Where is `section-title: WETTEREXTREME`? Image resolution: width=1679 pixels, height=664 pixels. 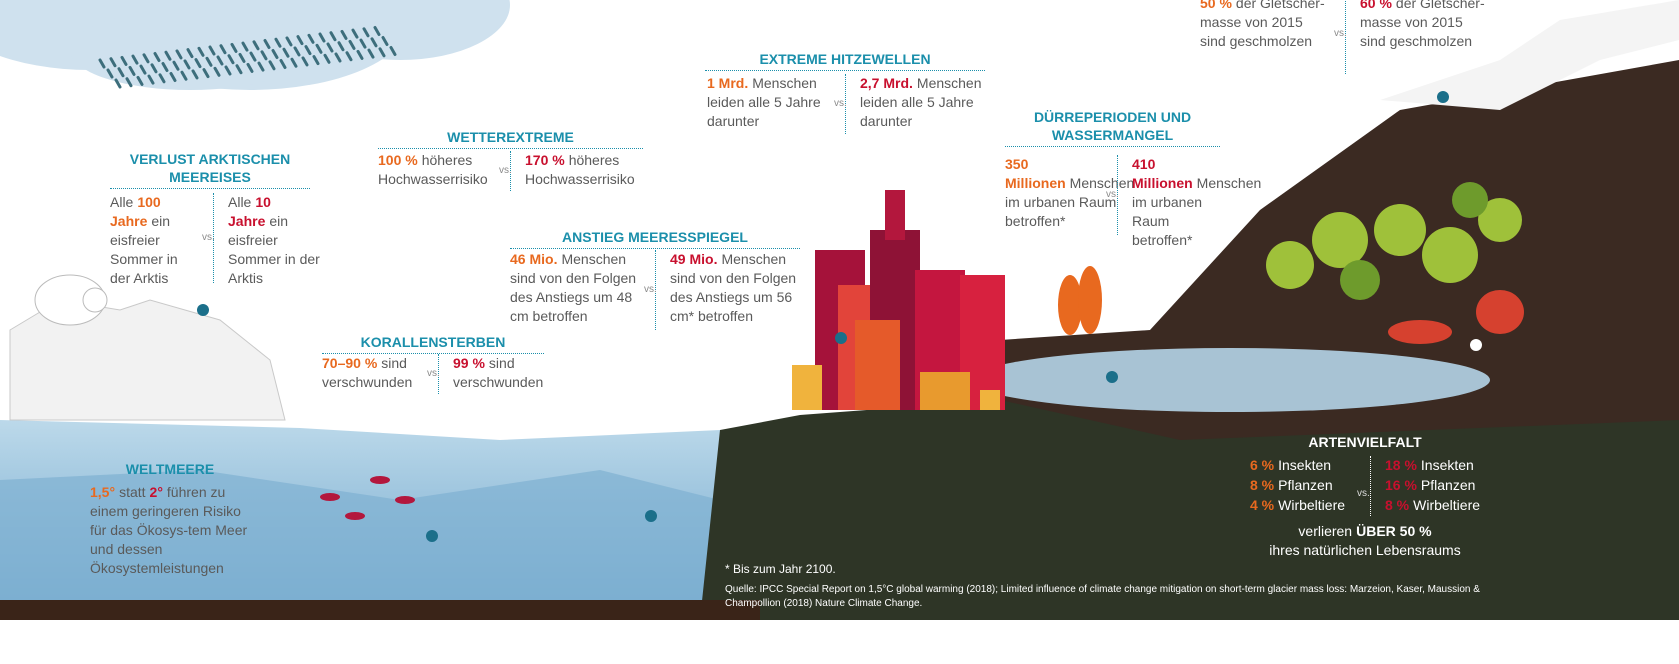
section-title: WETTEREXTREME is located at coordinates (510, 138).